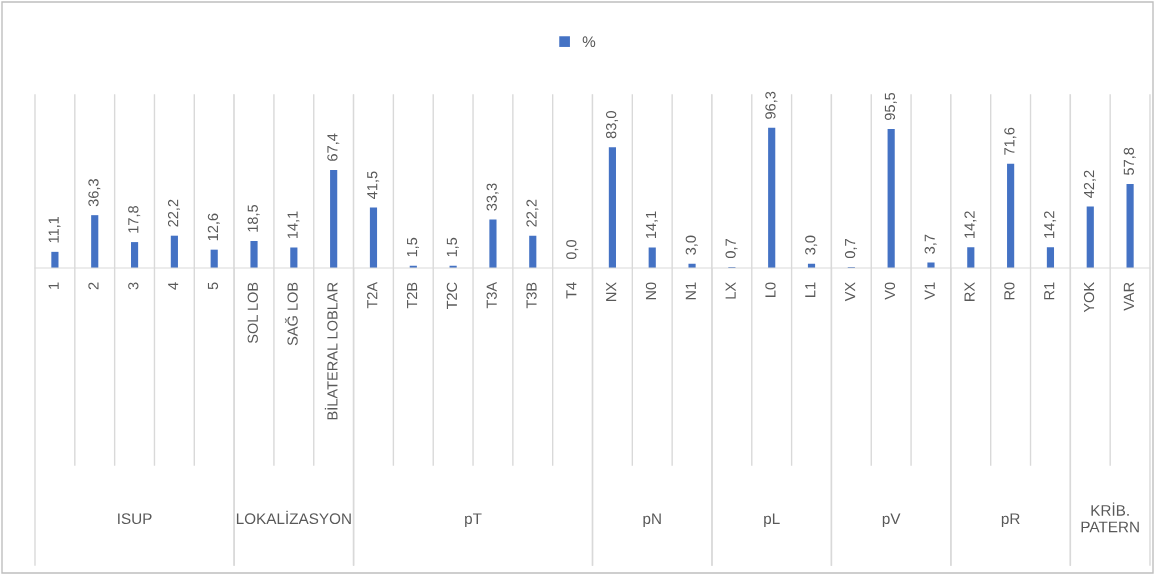 The height and width of the screenshot is (575, 1155). I want to click on x-axis-title: pV, so click(891, 520).